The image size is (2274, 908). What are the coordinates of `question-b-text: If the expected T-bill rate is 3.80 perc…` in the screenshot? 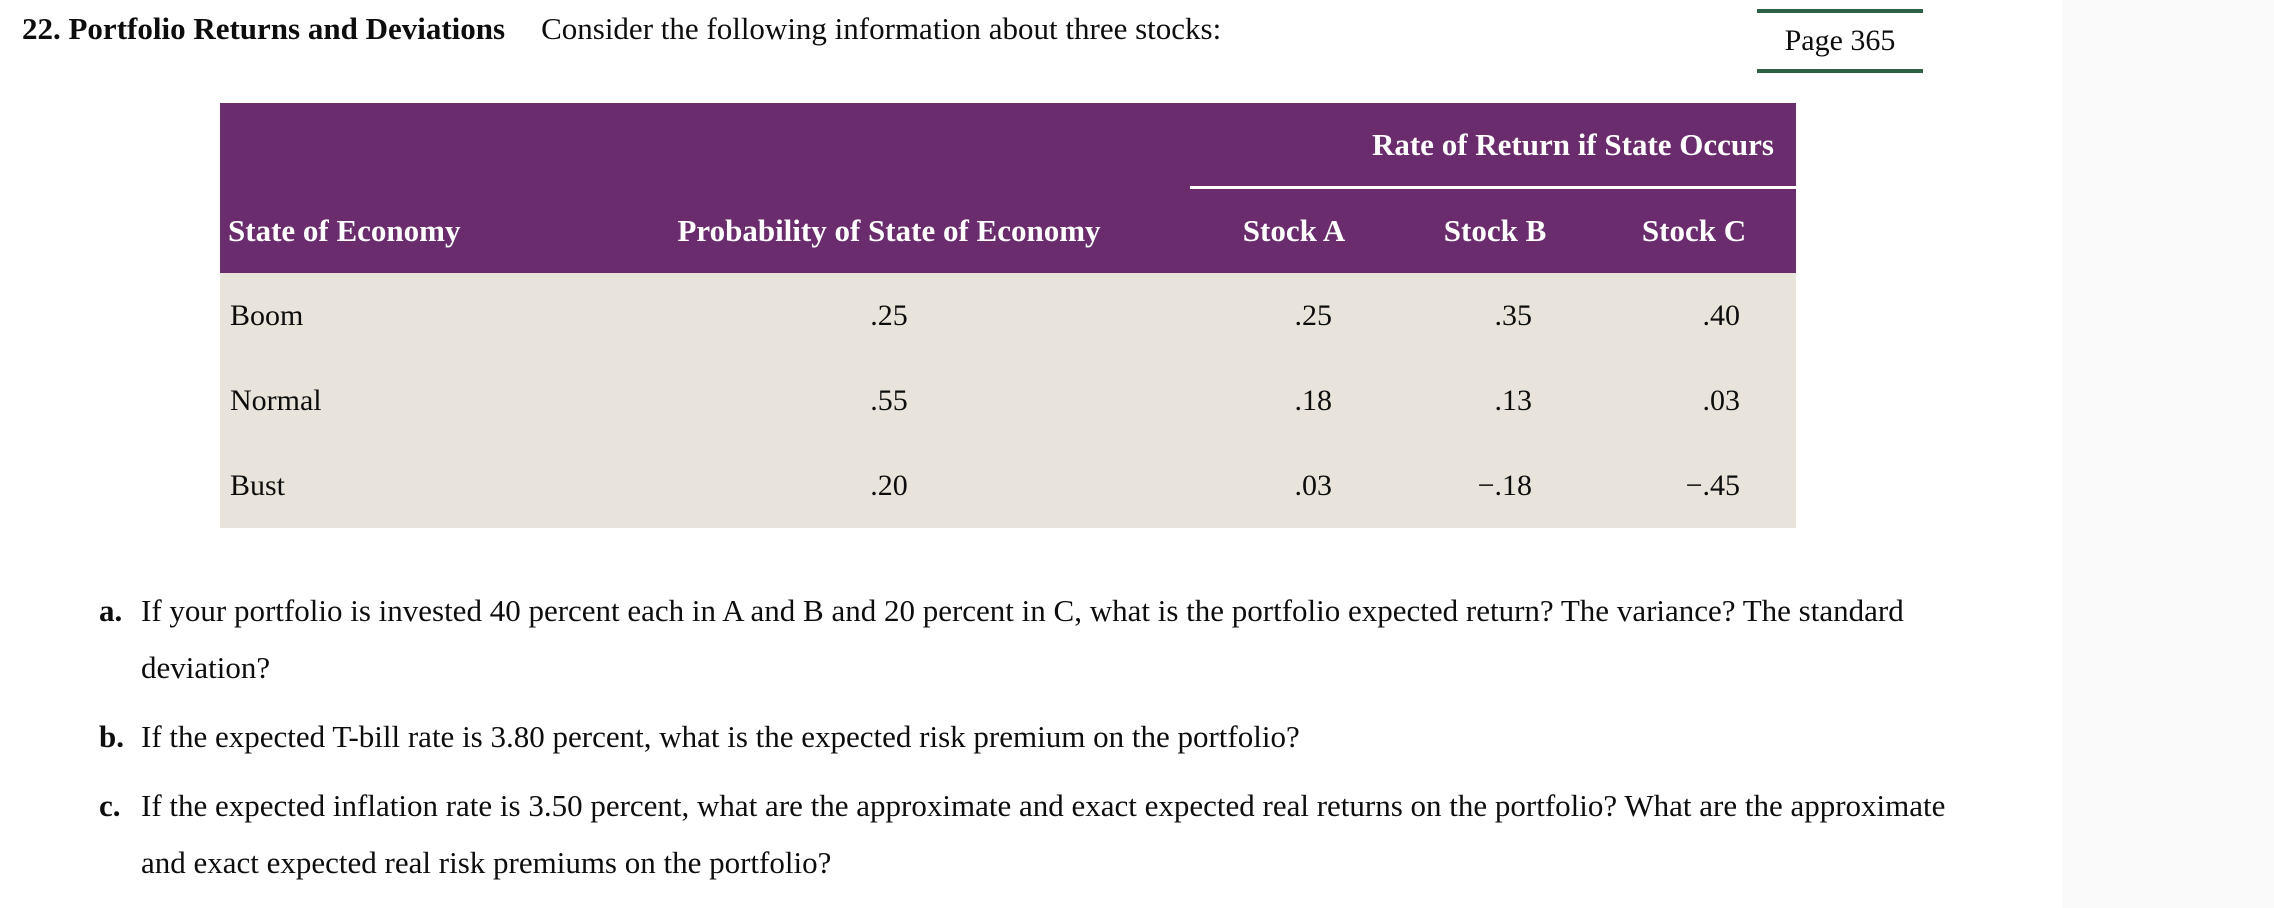 It's located at (720, 736).